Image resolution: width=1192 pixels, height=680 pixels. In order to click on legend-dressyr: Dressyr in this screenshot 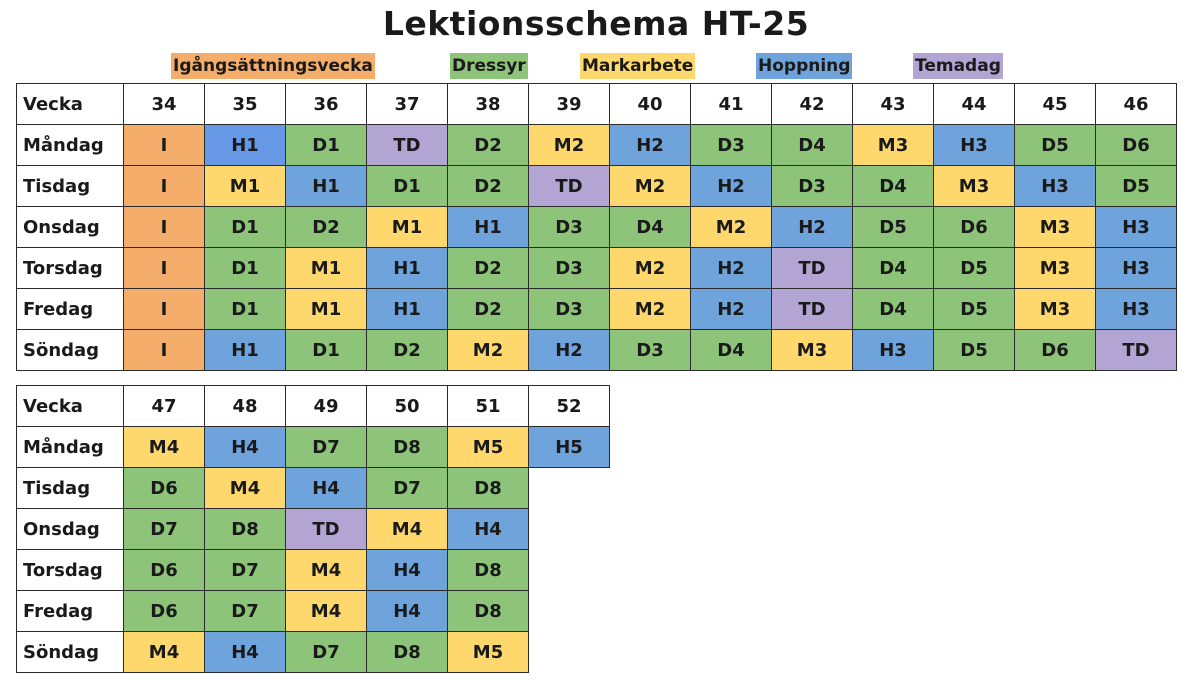, I will do `click(489, 66)`.